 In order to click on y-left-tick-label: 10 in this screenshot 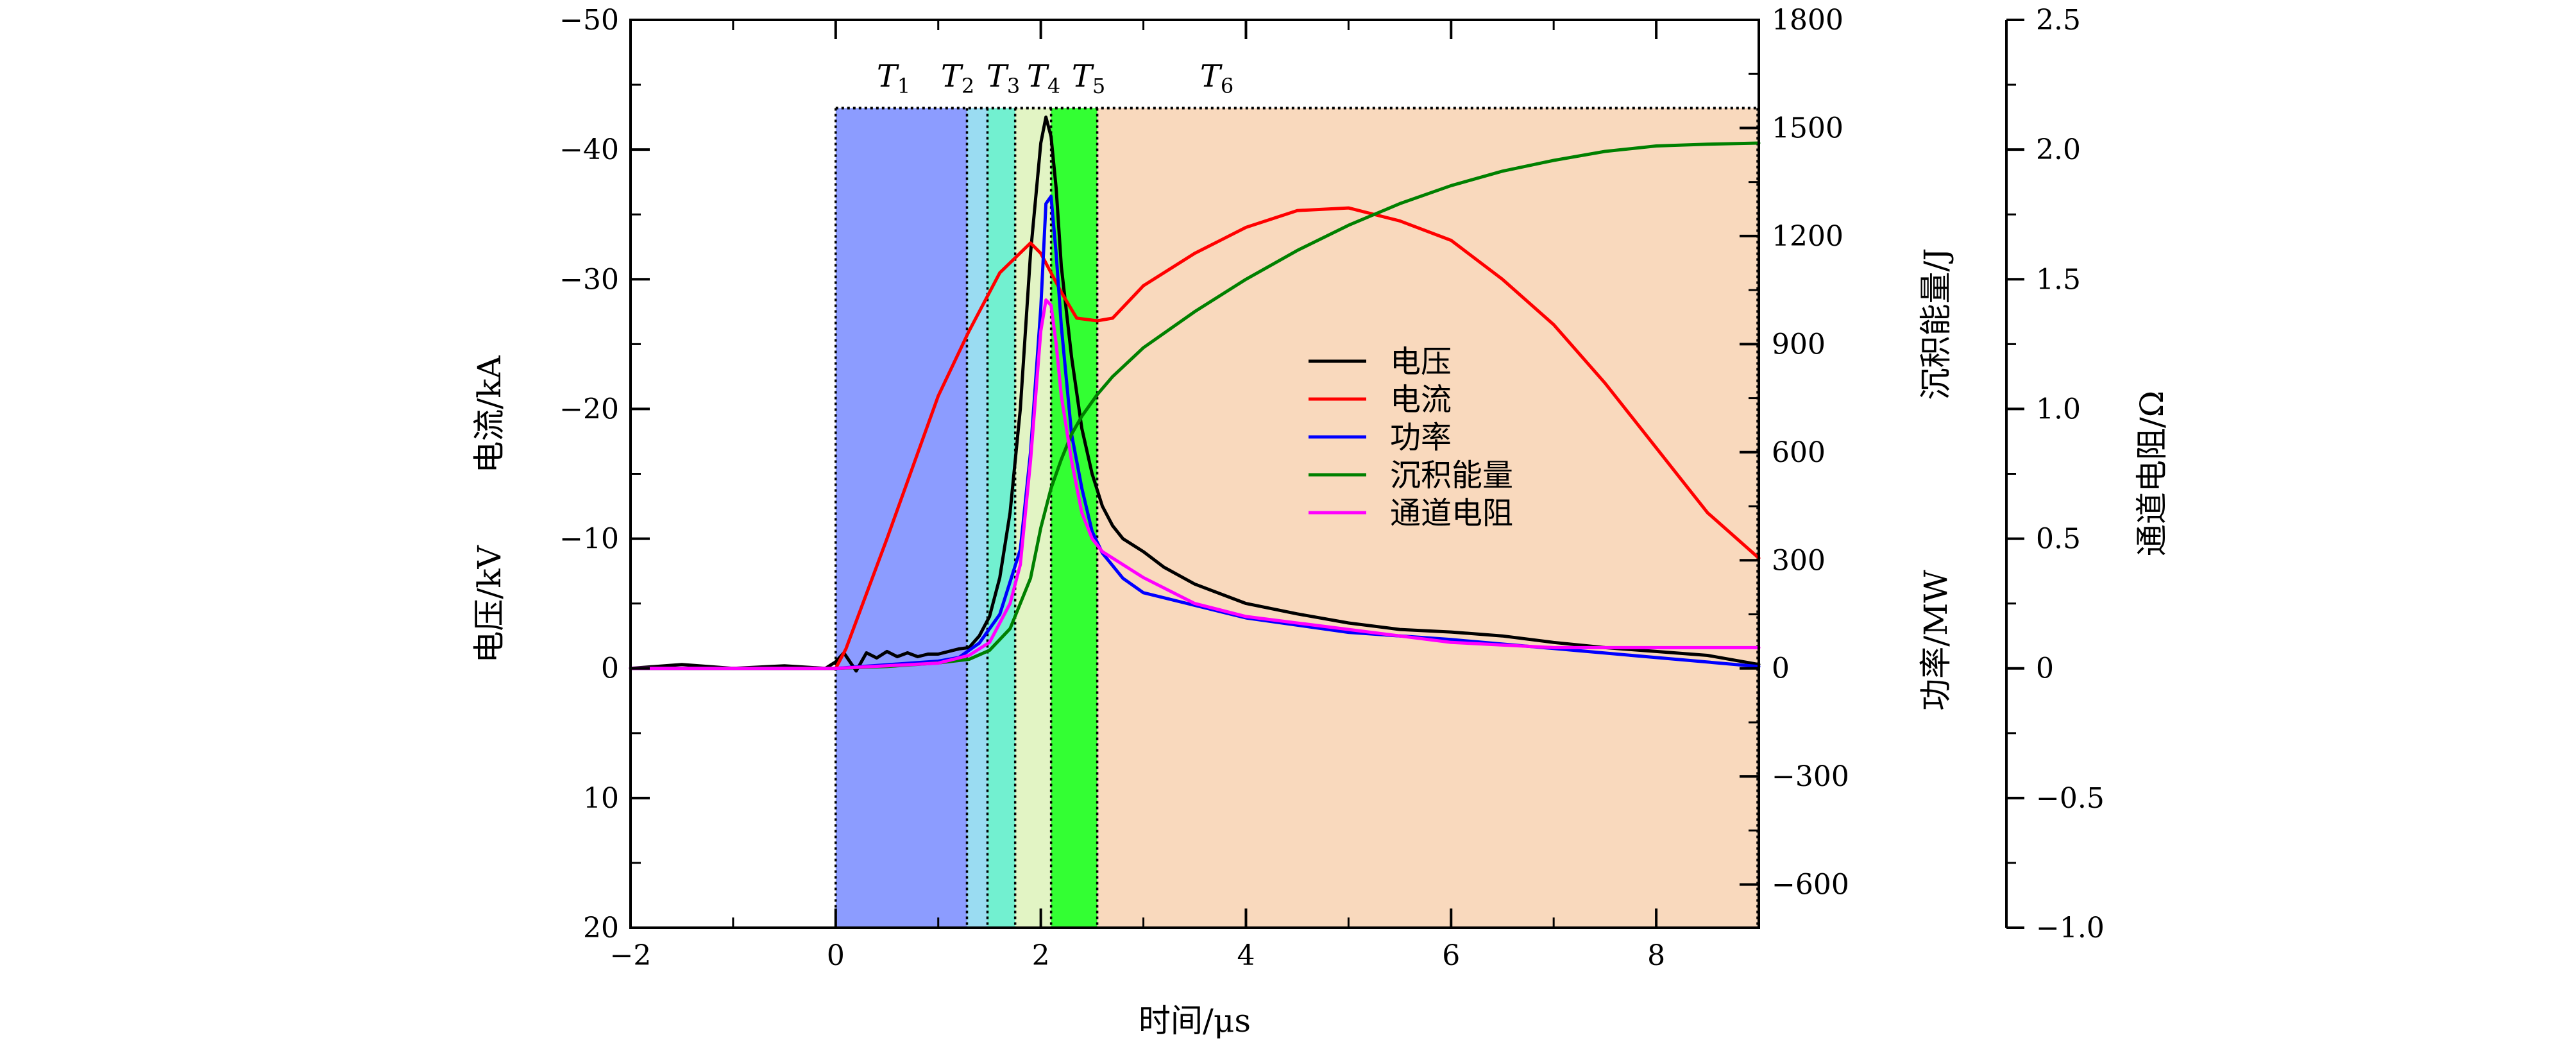, I will do `click(601, 798)`.